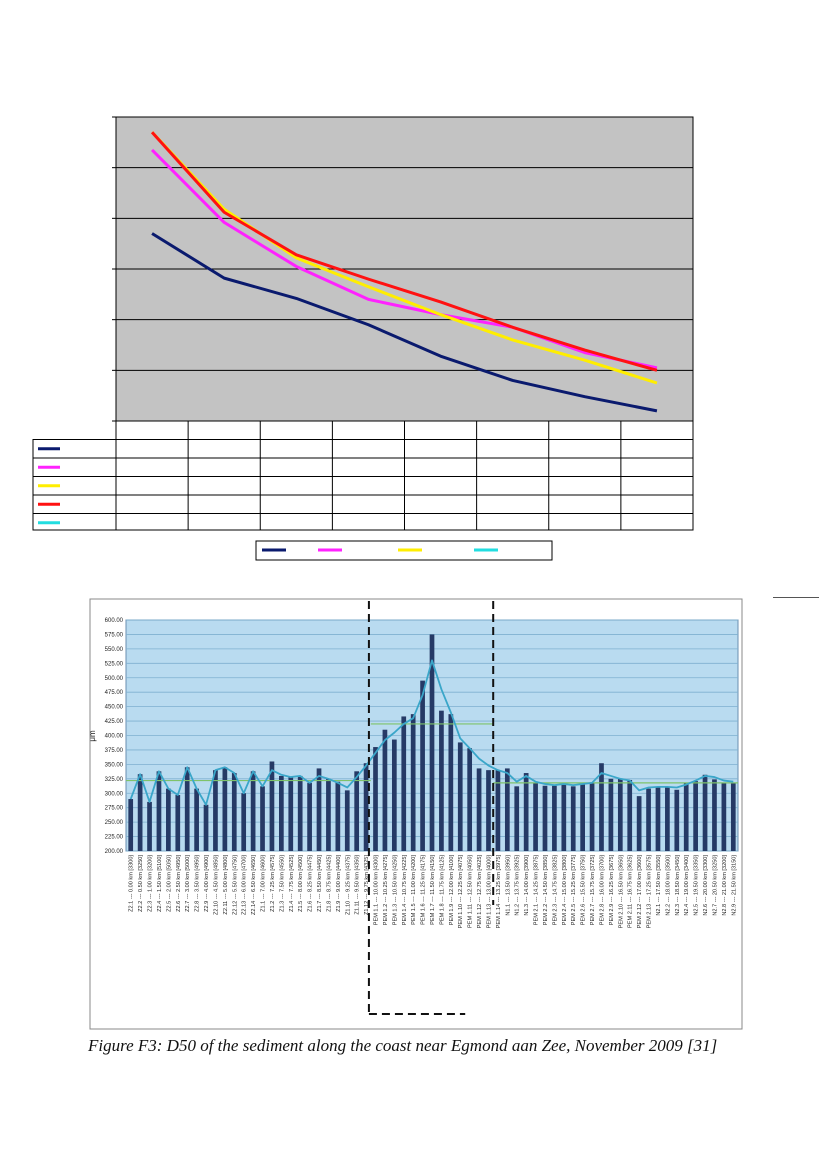 The width and height of the screenshot is (827, 1169). I want to click on x-tick-label: Z1.1 --- 7.00 km [4600], so click(264, 883).